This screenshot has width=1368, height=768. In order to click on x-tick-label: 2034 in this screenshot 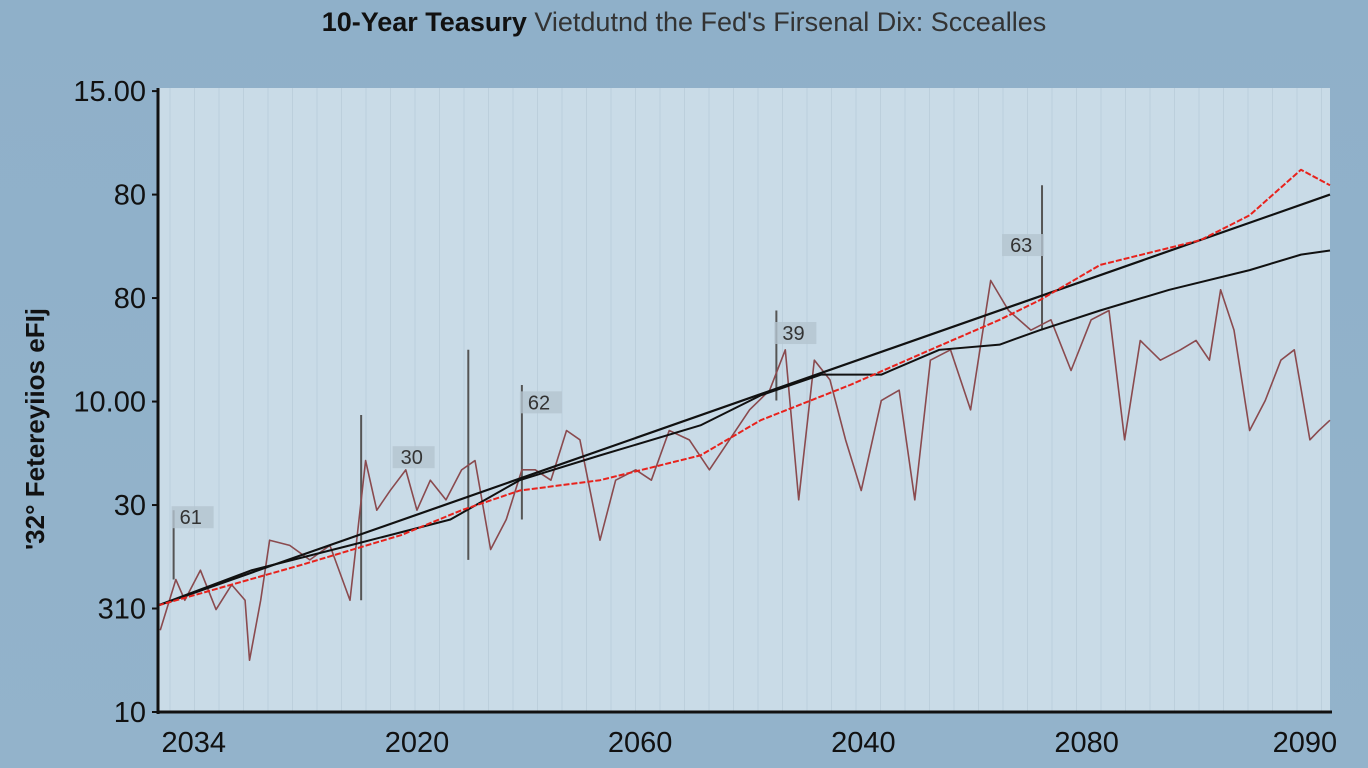, I will do `click(193, 743)`.